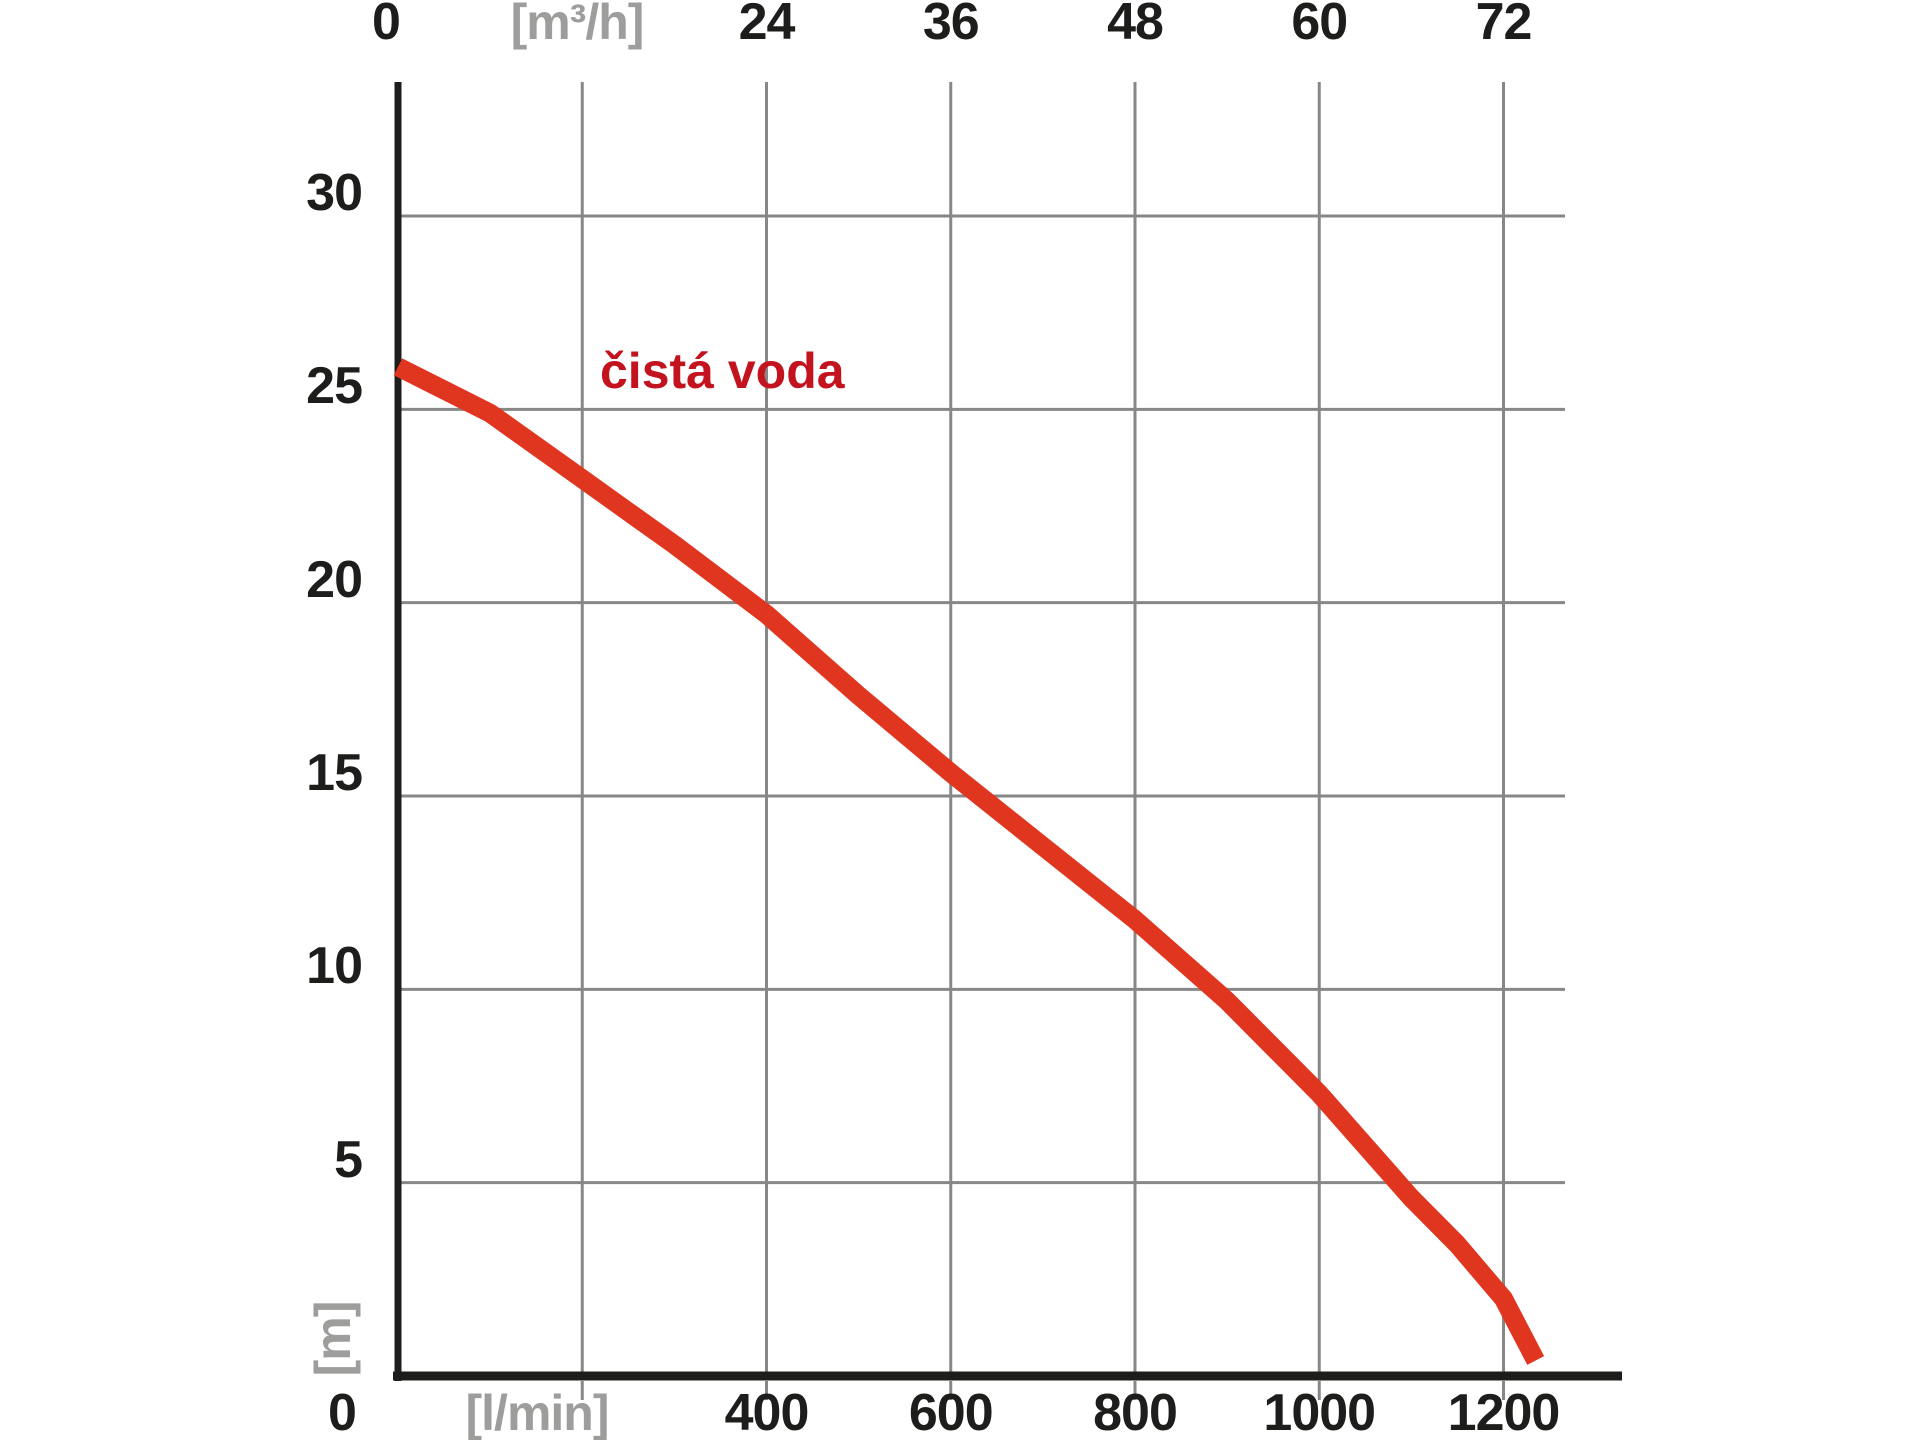  Describe the element at coordinates (334, 386) in the screenshot. I see `left-axis-tick-label: 25` at that location.